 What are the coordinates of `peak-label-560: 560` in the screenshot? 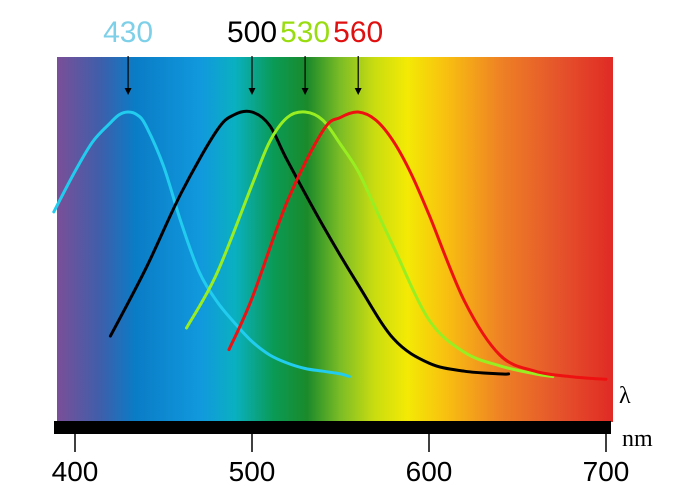 It's located at (358, 32).